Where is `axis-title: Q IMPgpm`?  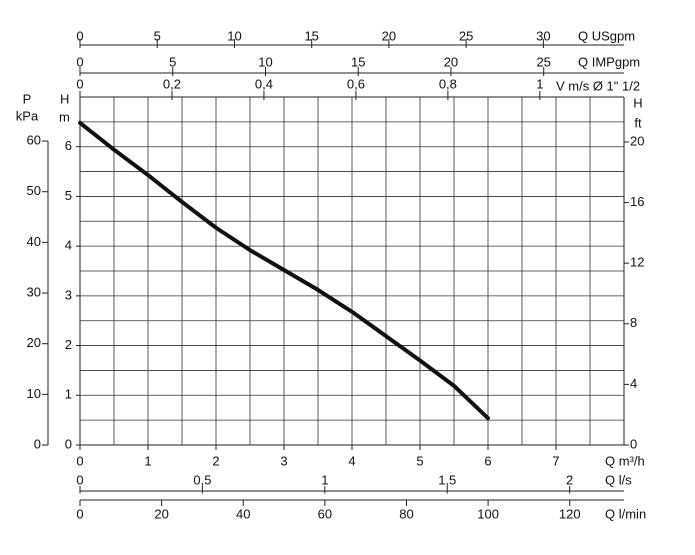 axis-title: Q IMPgpm is located at coordinates (609, 61).